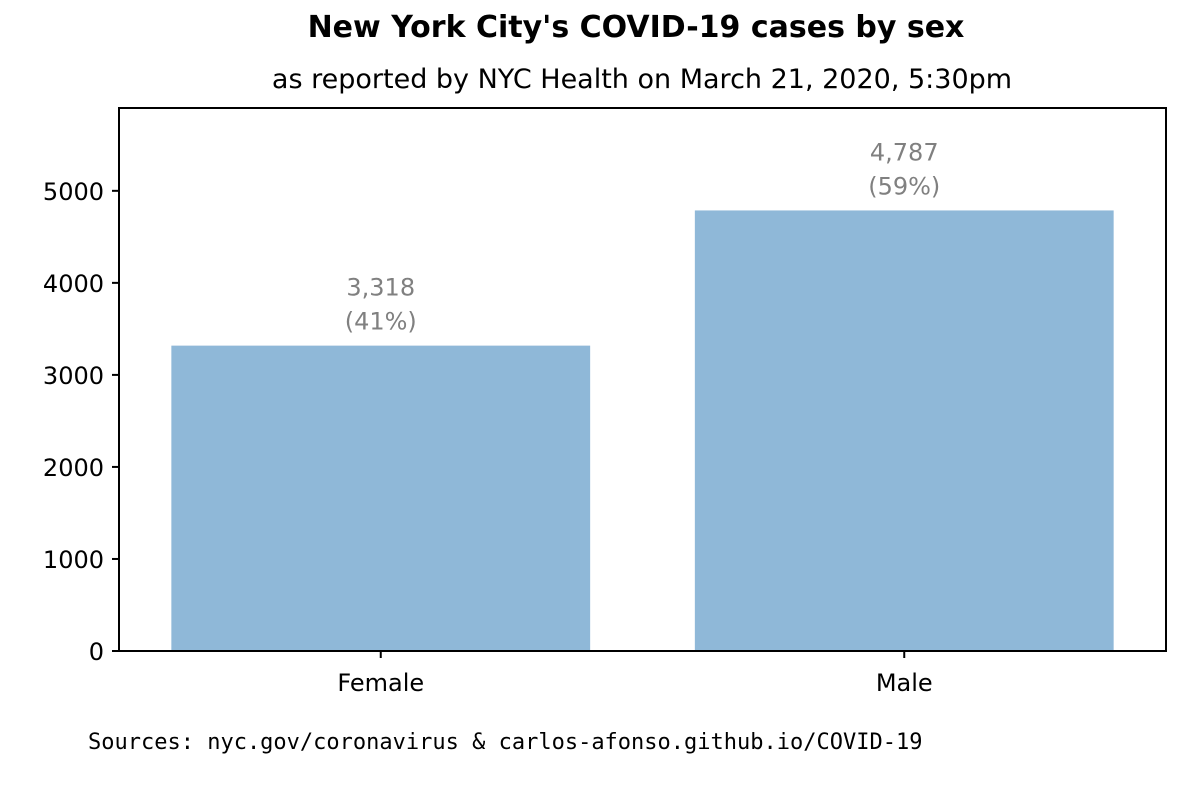  Describe the element at coordinates (635, 674) in the screenshot. I see `x-axis: Female Male` at that location.